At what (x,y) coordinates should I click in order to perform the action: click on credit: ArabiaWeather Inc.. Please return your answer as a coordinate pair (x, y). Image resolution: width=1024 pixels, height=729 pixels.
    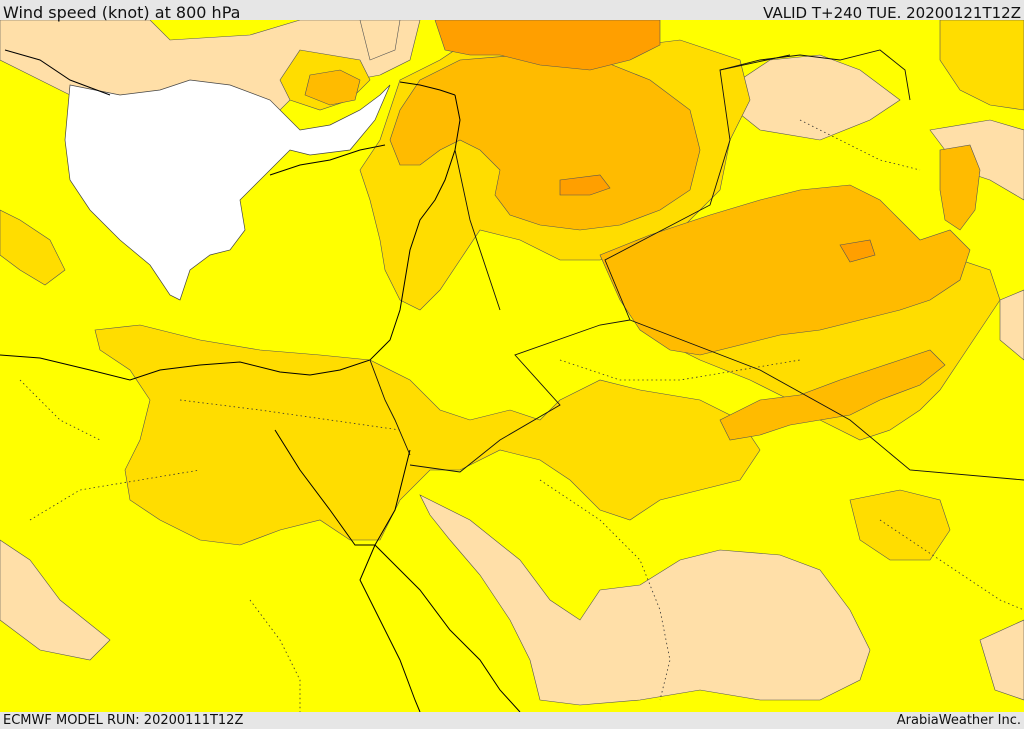
    Looking at the image, I should click on (958, 720).